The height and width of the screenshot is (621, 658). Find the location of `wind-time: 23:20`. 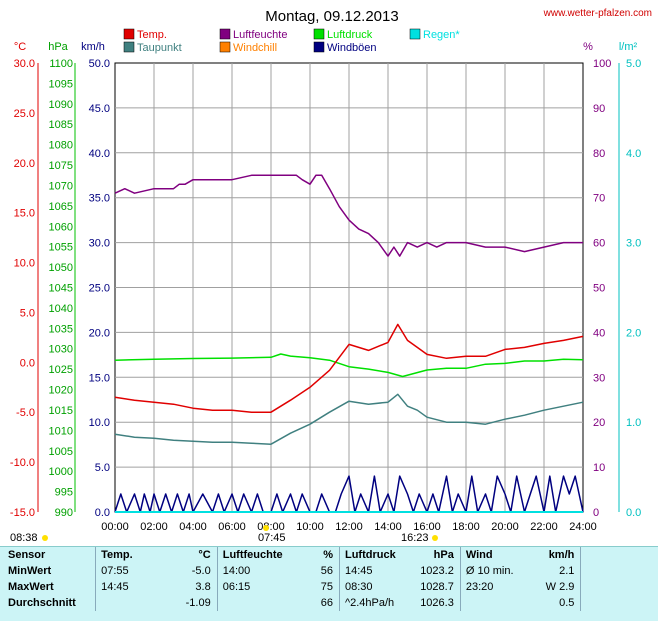

wind-time: 23:20 is located at coordinates (492, 587).